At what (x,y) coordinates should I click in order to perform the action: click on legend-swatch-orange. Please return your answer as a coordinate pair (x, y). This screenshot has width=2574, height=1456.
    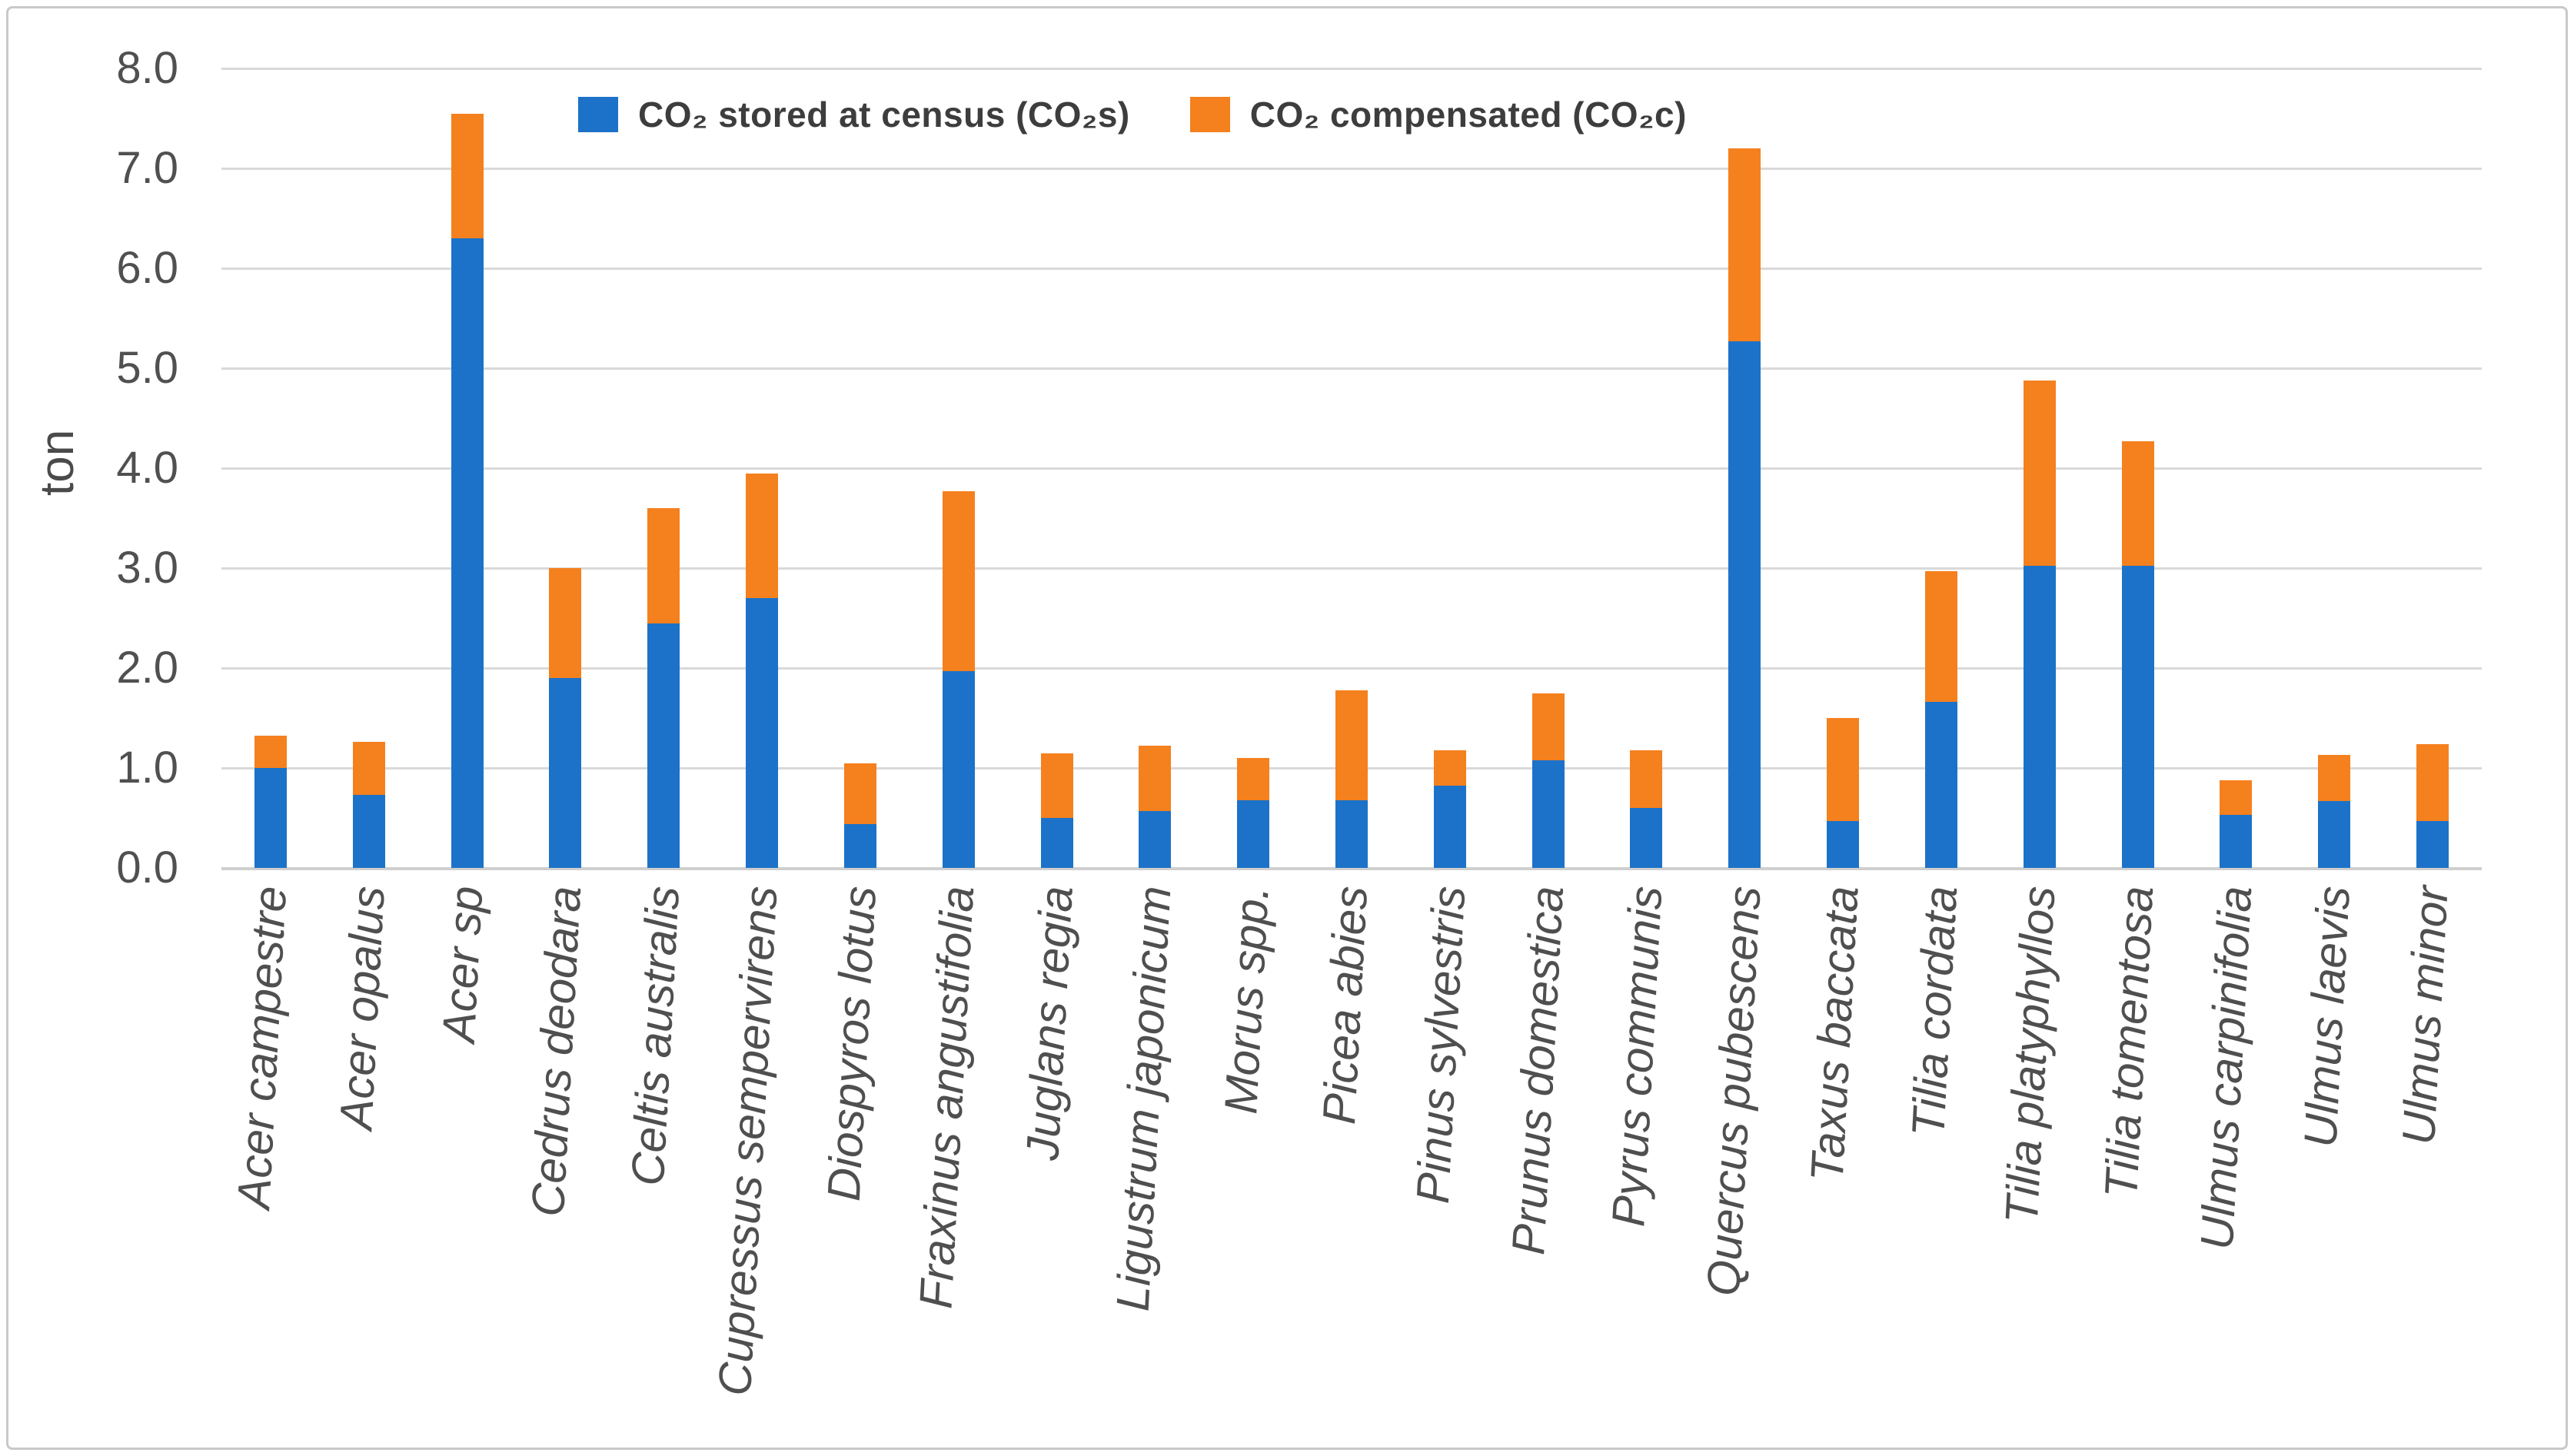
    Looking at the image, I should click on (1209, 115).